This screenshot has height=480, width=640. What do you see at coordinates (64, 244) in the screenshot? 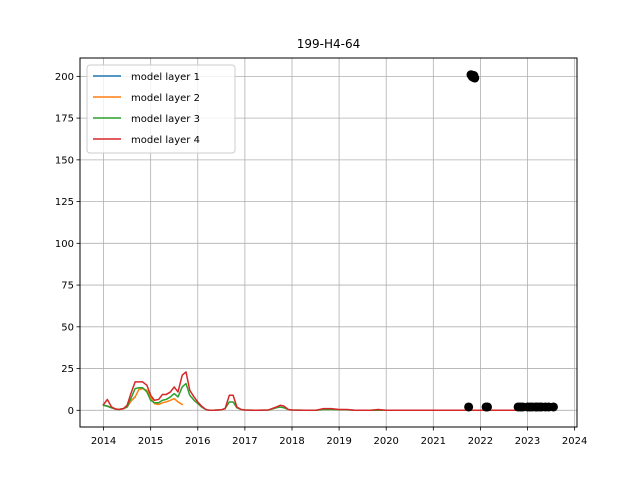
I see `y-tick-label: 100` at bounding box center [64, 244].